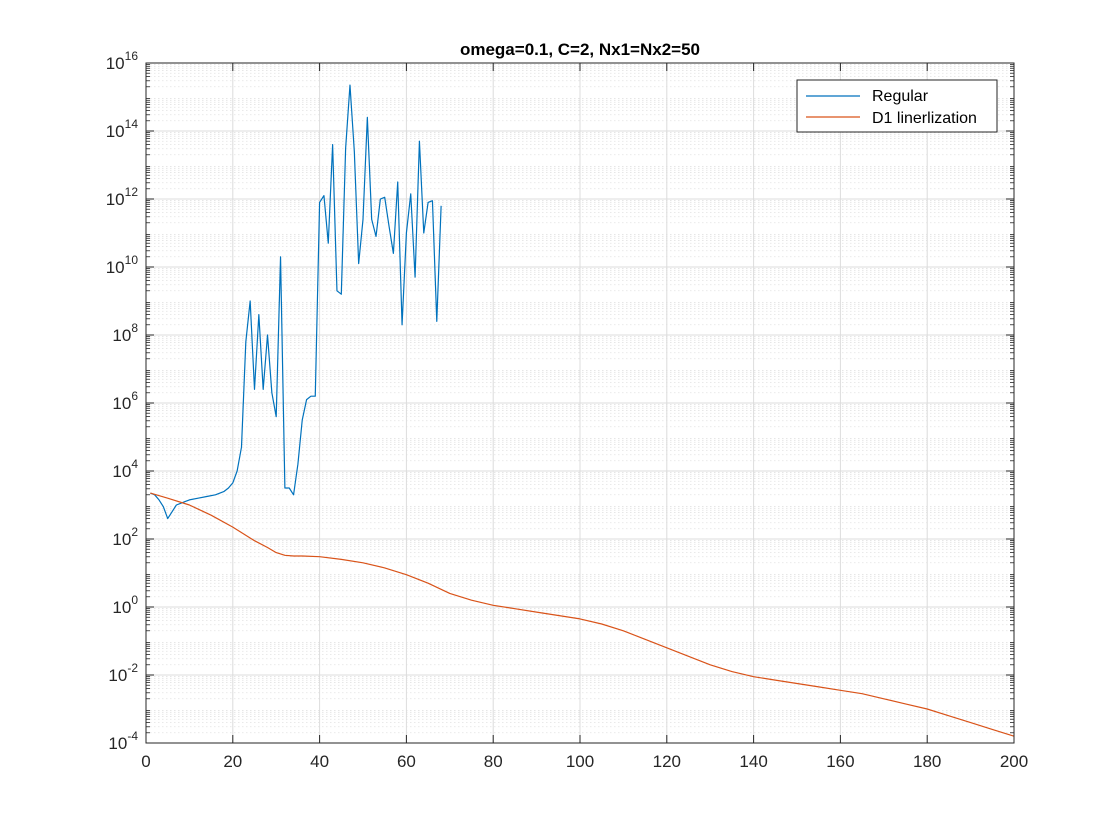 This screenshot has height=840, width=1120. Describe the element at coordinates (927, 761) in the screenshot. I see `x-tick-label: 180` at that location.